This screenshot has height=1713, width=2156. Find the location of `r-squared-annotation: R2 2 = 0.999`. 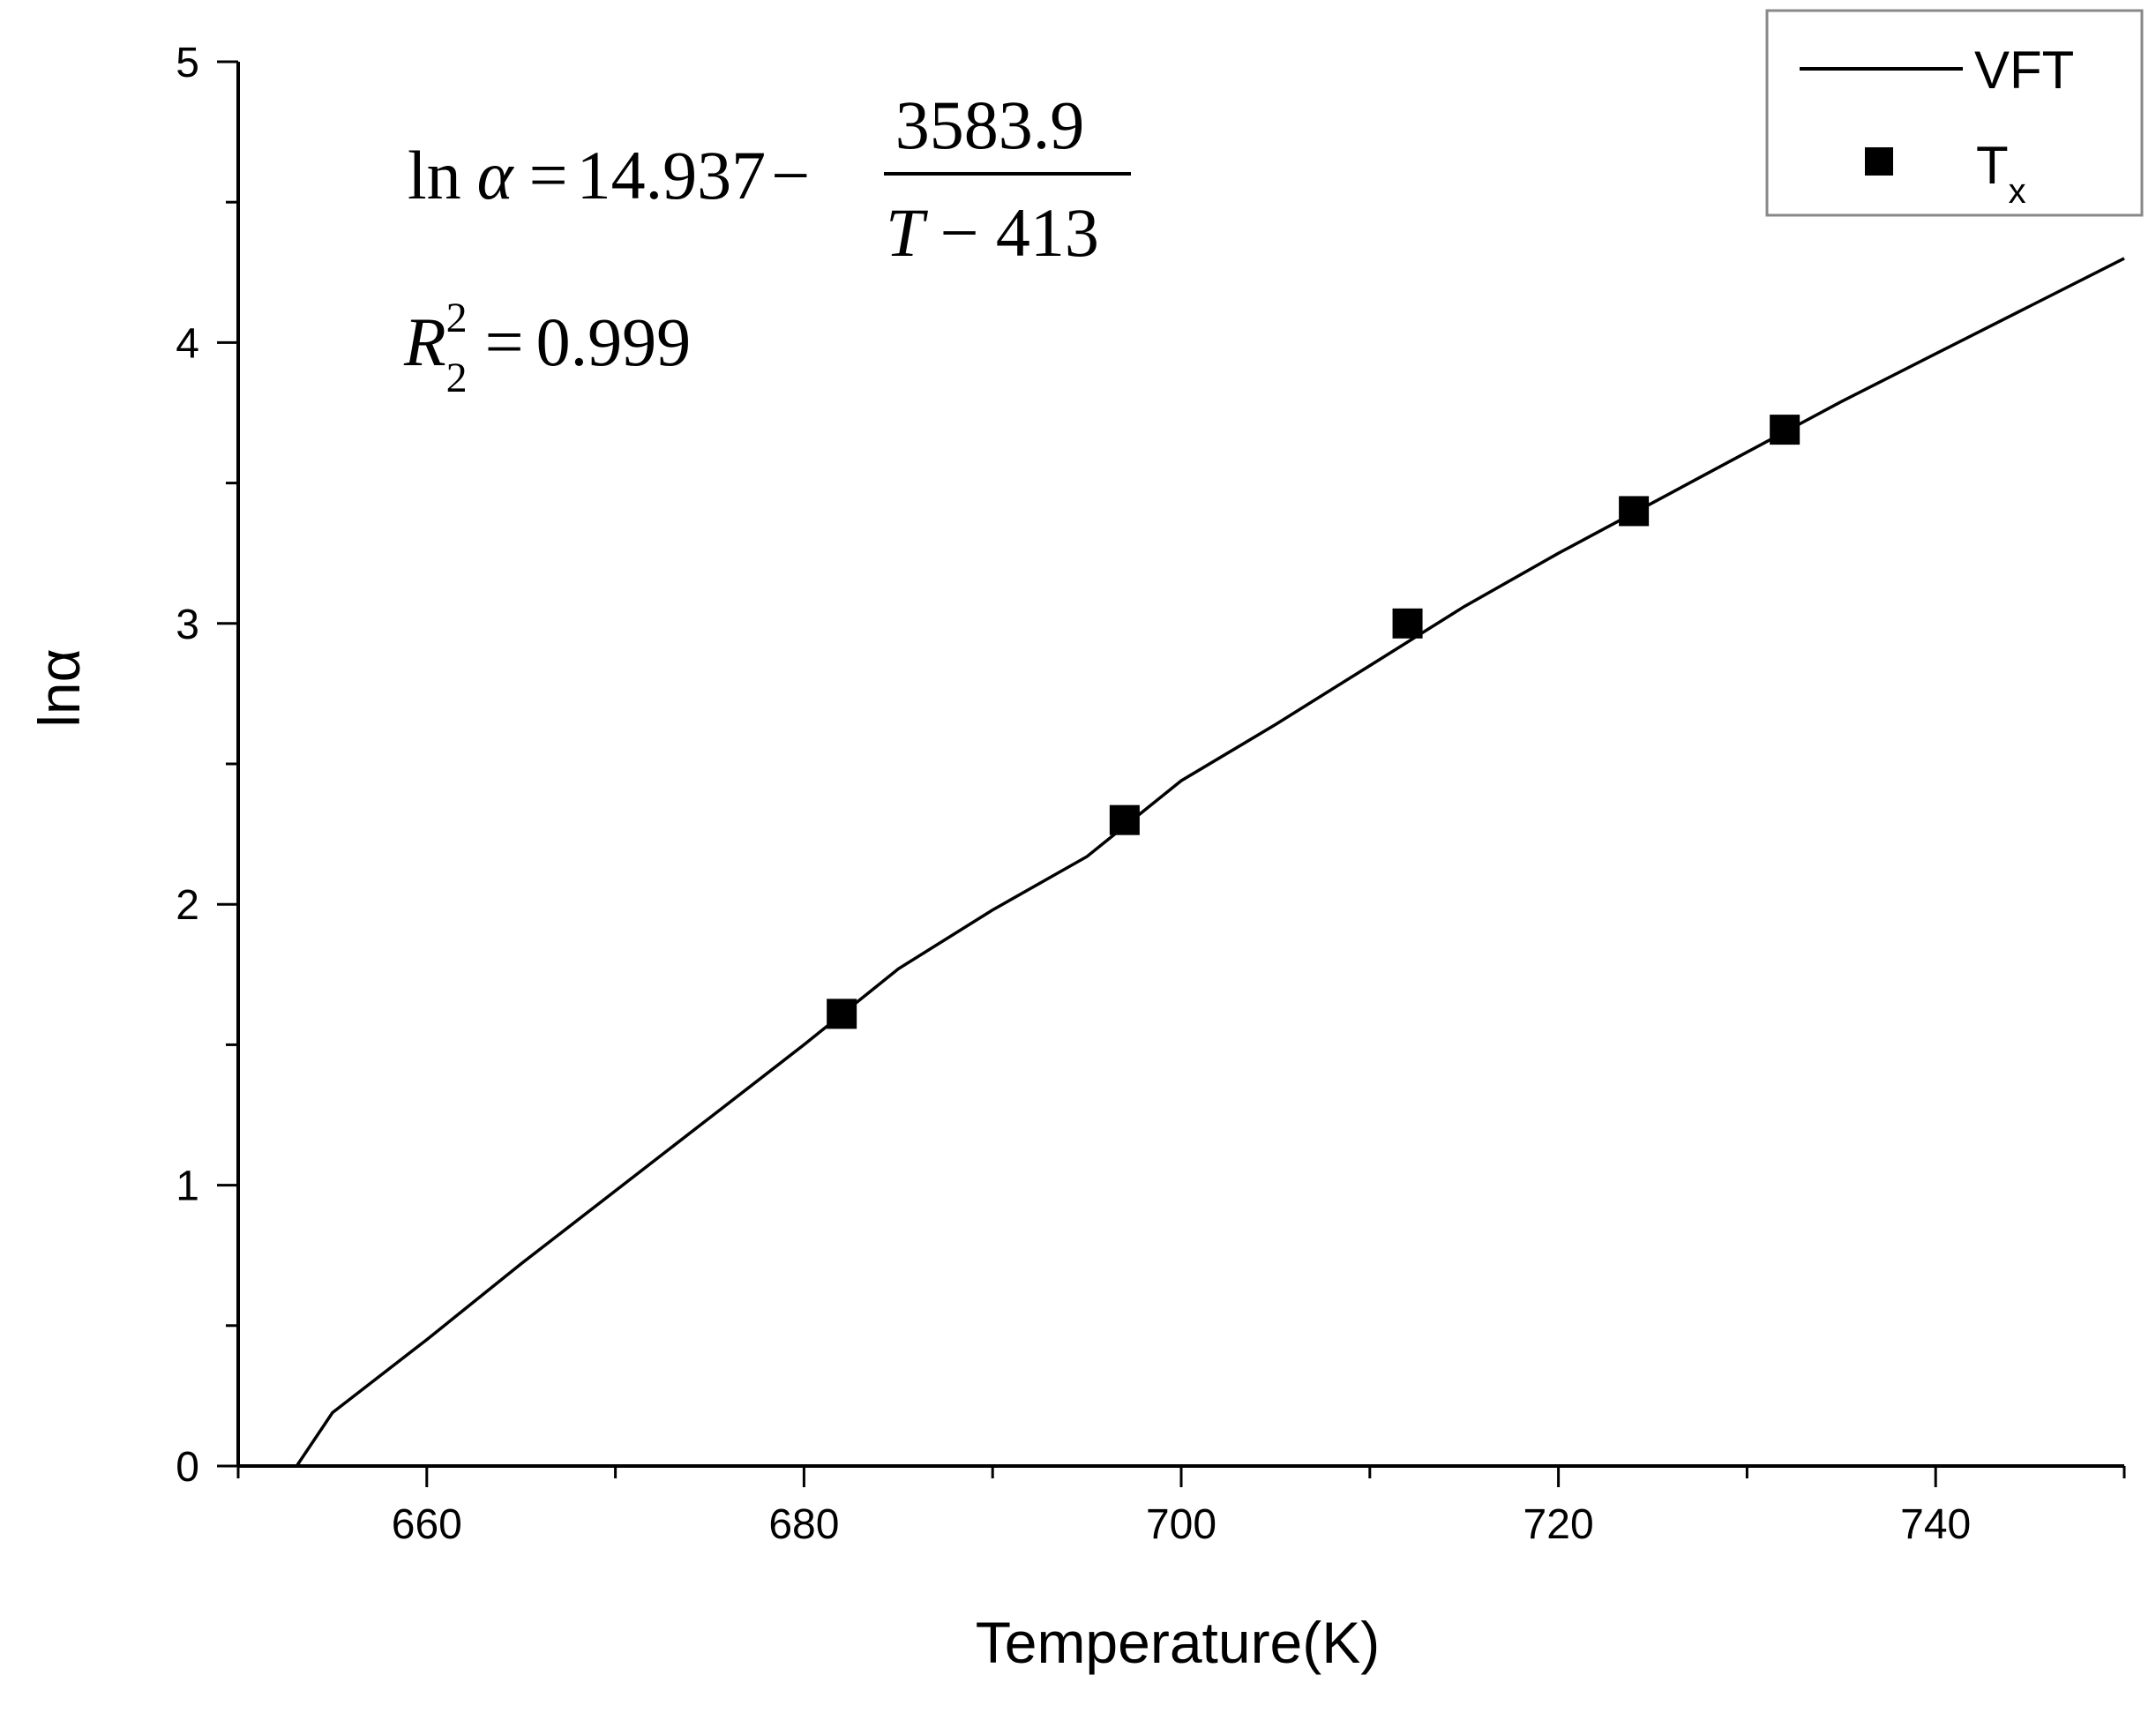

r-squared-annotation: R2 2 = 0.999 is located at coordinates (547, 348).